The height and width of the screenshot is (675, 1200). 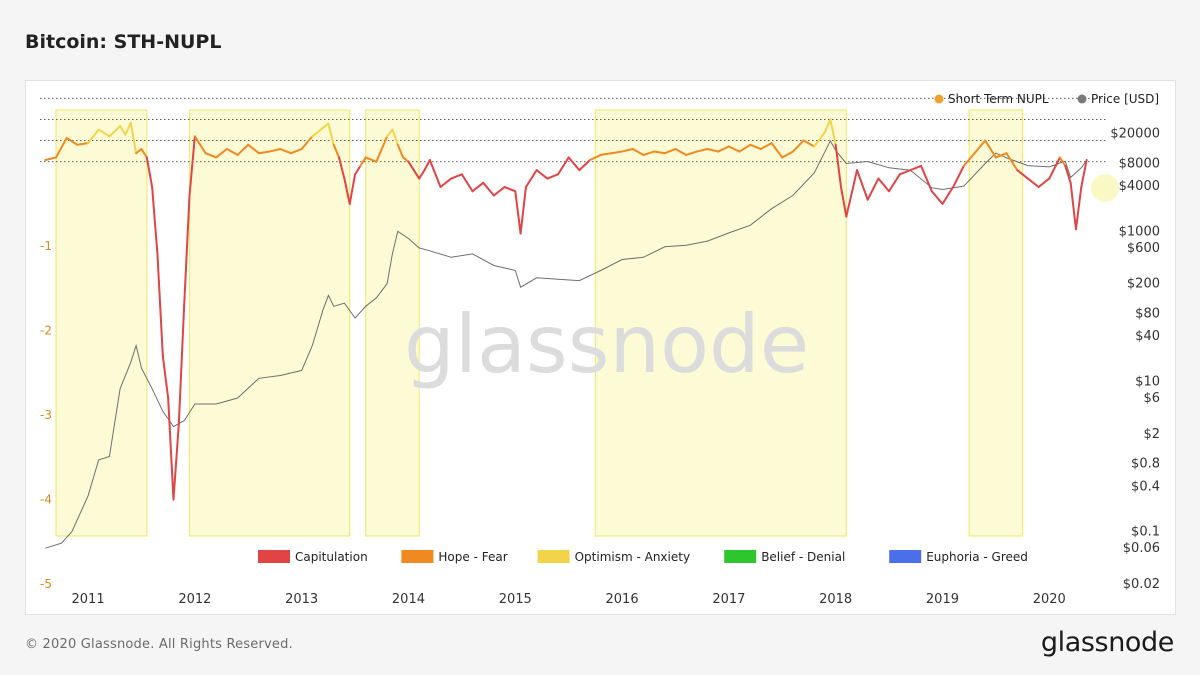 What do you see at coordinates (1125, 99) in the screenshot?
I see `legend-label: Price [USD]` at bounding box center [1125, 99].